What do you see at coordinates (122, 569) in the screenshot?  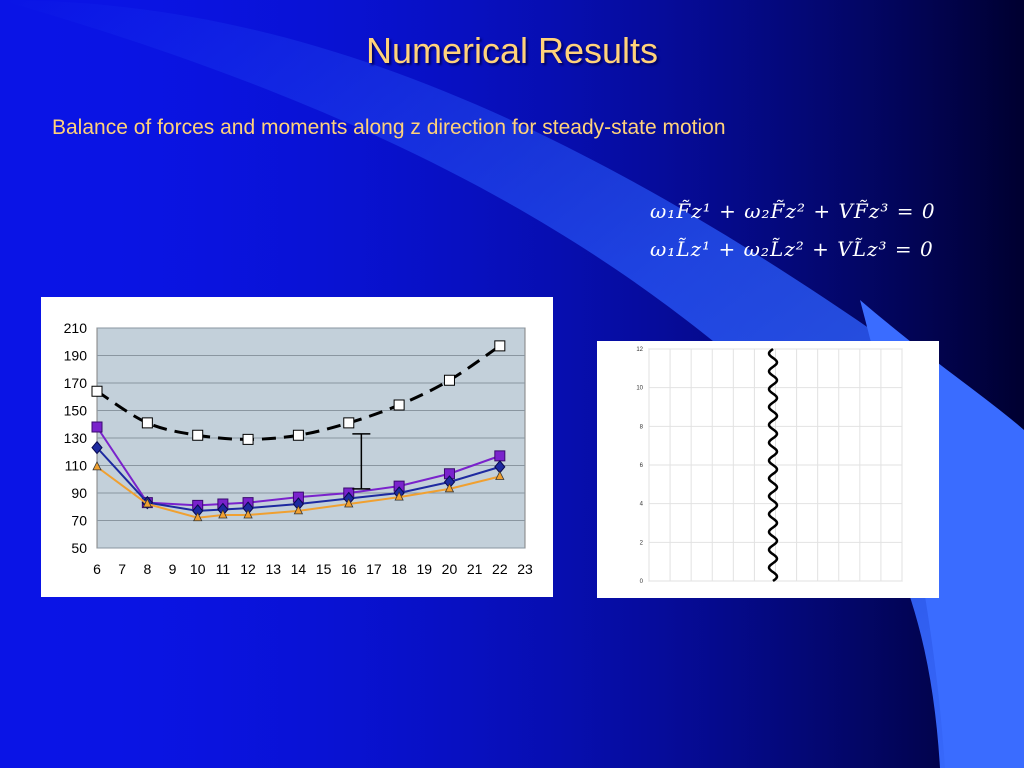 I see `x-tick-label: 7` at bounding box center [122, 569].